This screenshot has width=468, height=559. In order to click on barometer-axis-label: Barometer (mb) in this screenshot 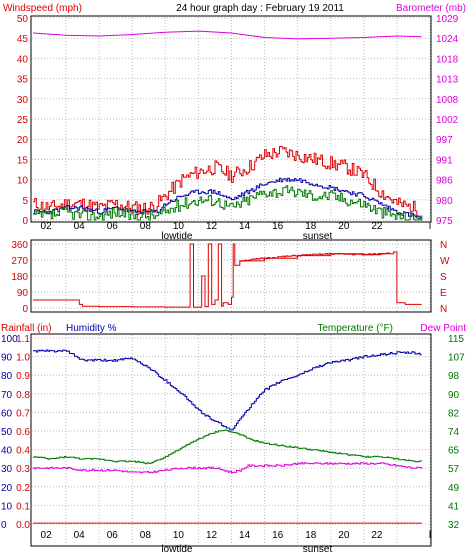, I will do `click(431, 8)`.